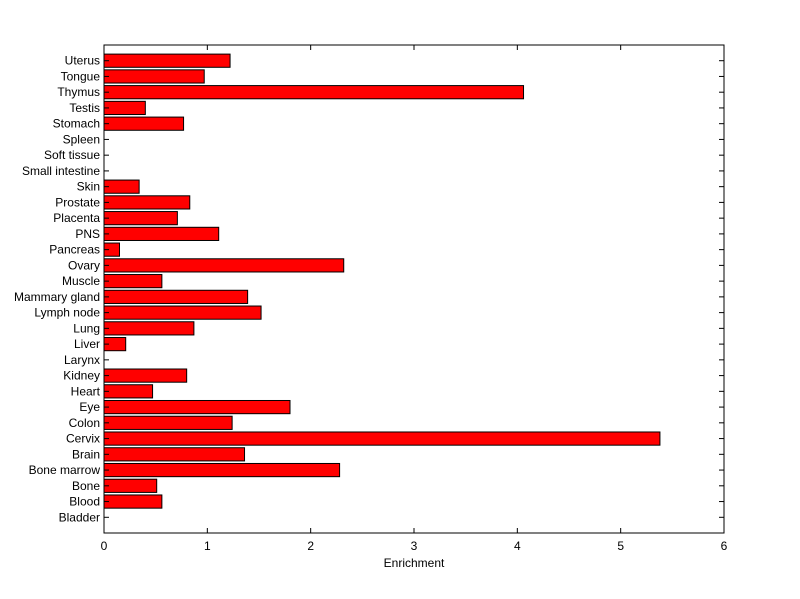 The image size is (800, 599). I want to click on category-label-heart: Heart, so click(86, 391).